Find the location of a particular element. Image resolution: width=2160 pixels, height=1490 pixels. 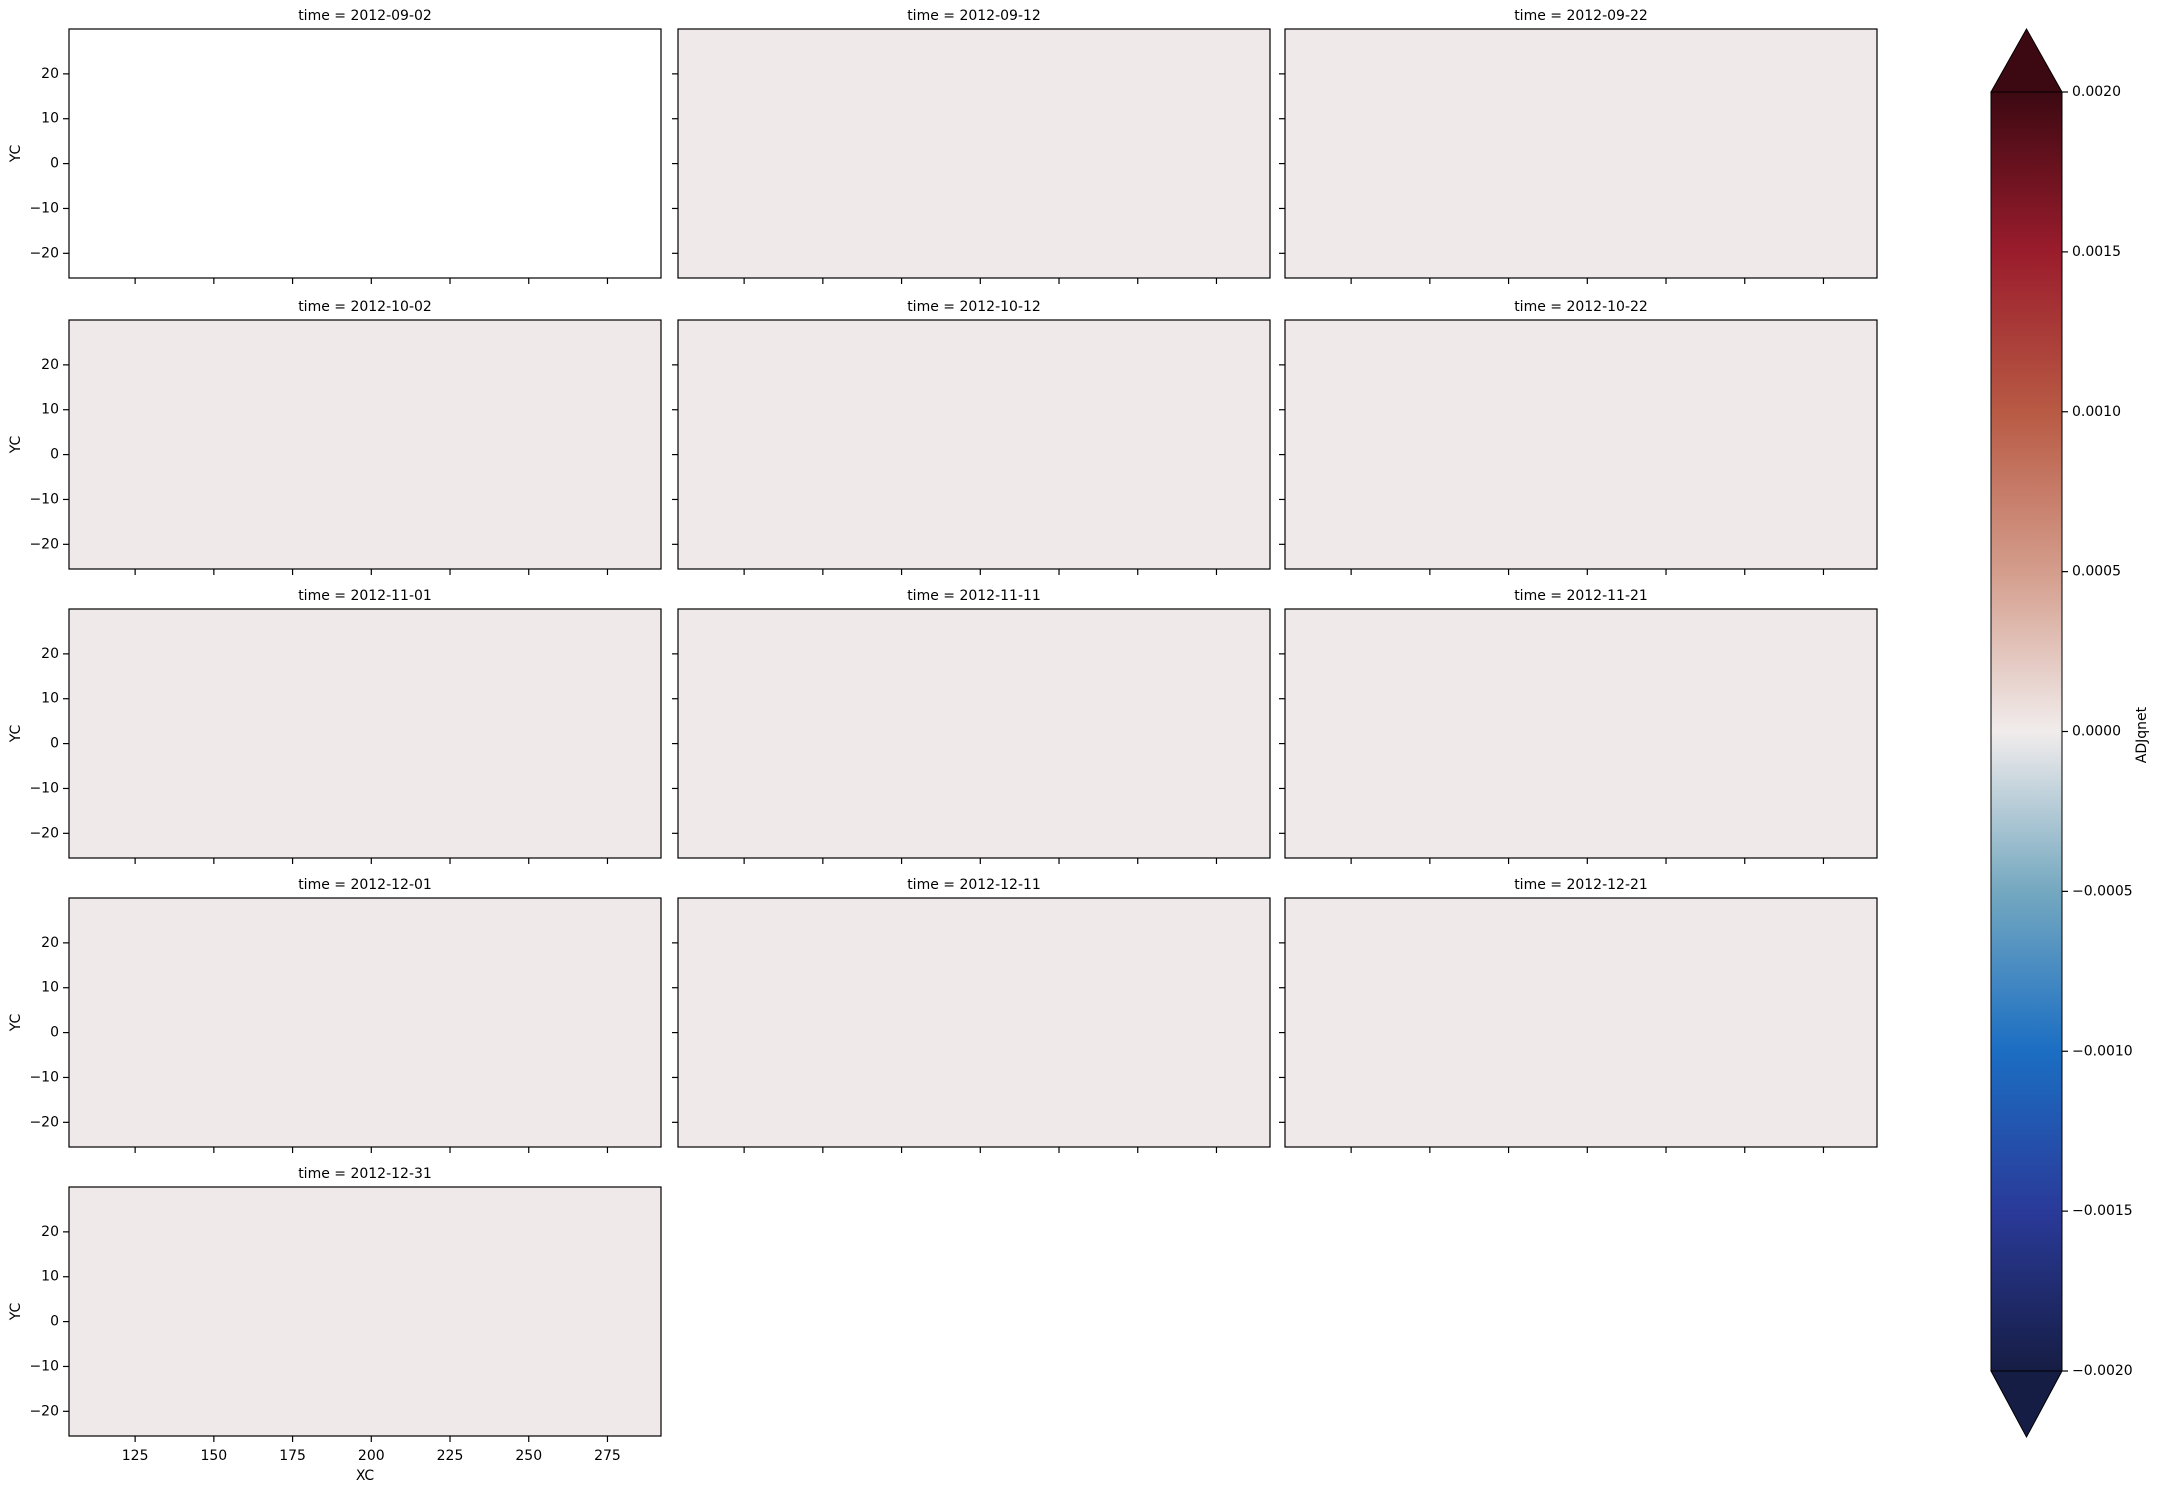

panel-title: time = 2012-10-22 is located at coordinates (1581, 307).